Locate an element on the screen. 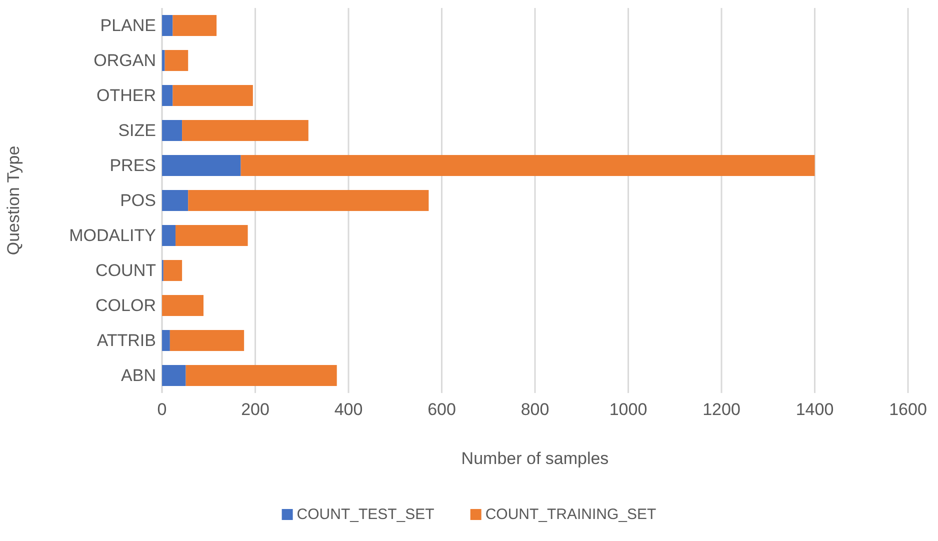  x-tick-label: 1400 is located at coordinates (815, 410).